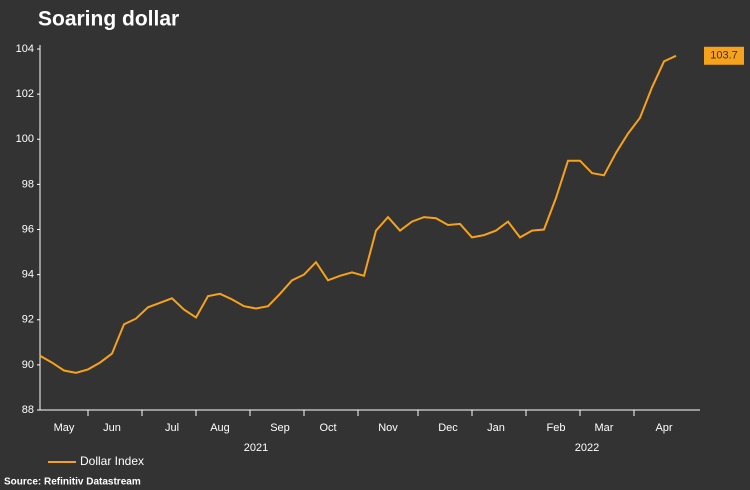 This screenshot has width=750, height=490. I want to click on source: Source: Refinitiv Datastream, so click(72, 482).